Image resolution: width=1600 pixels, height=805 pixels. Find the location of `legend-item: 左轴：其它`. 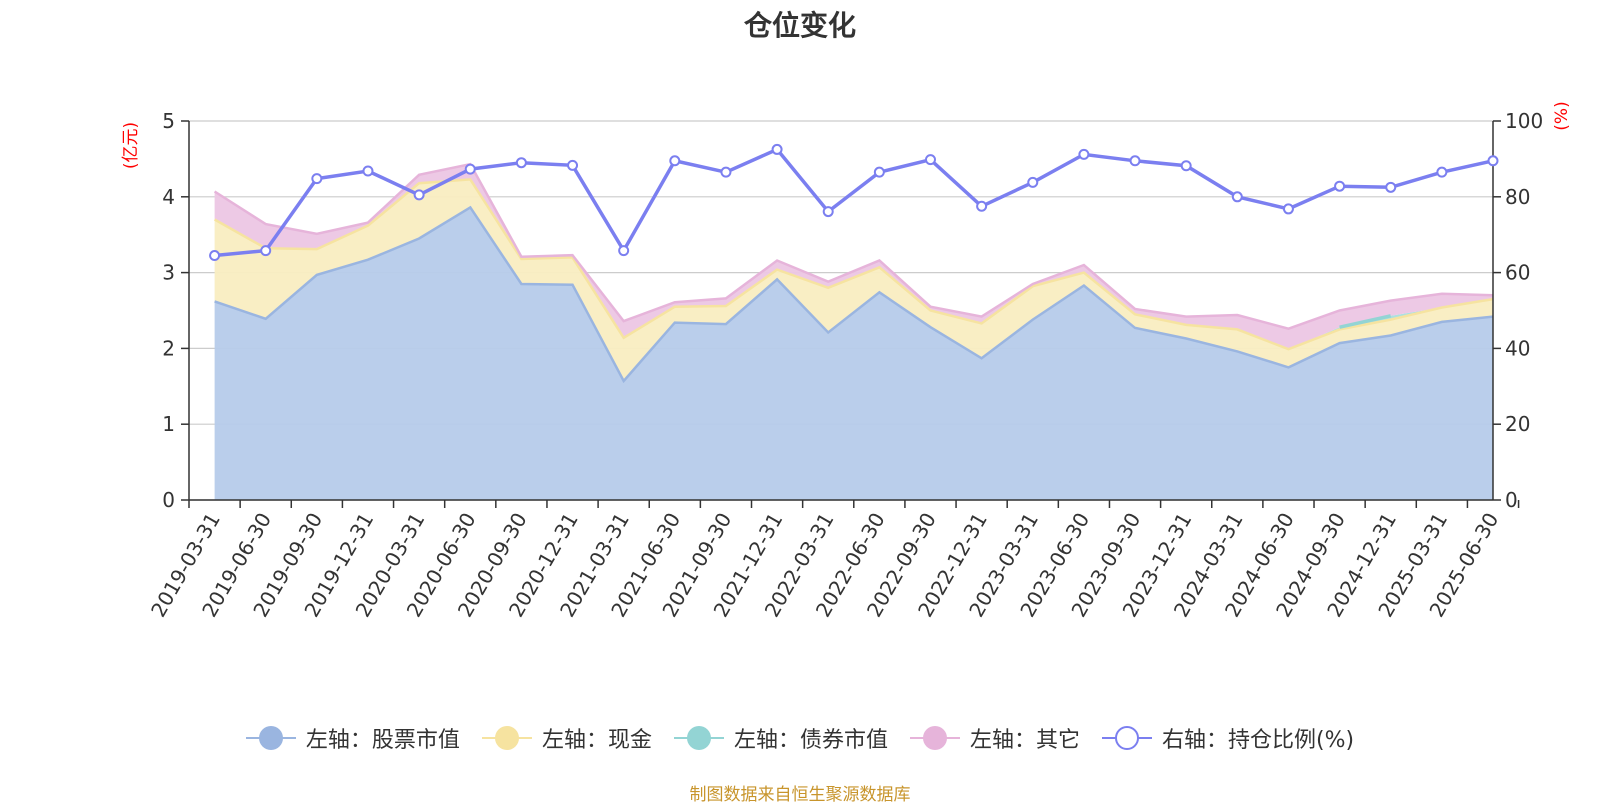

legend-item: 左轴：其它 is located at coordinates (994, 738).